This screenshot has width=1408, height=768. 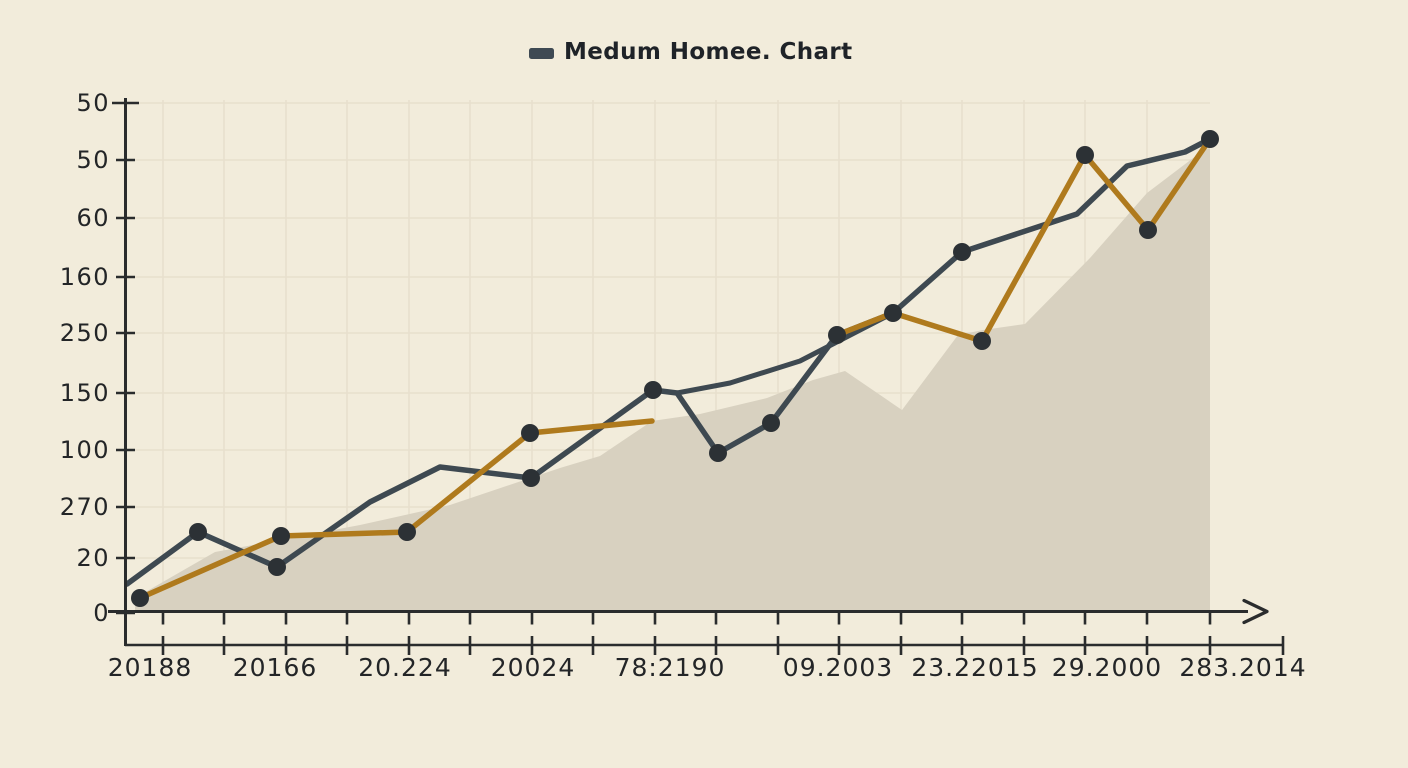 What do you see at coordinates (85, 450) in the screenshot?
I see `y-axis-tick-label: 100` at bounding box center [85, 450].